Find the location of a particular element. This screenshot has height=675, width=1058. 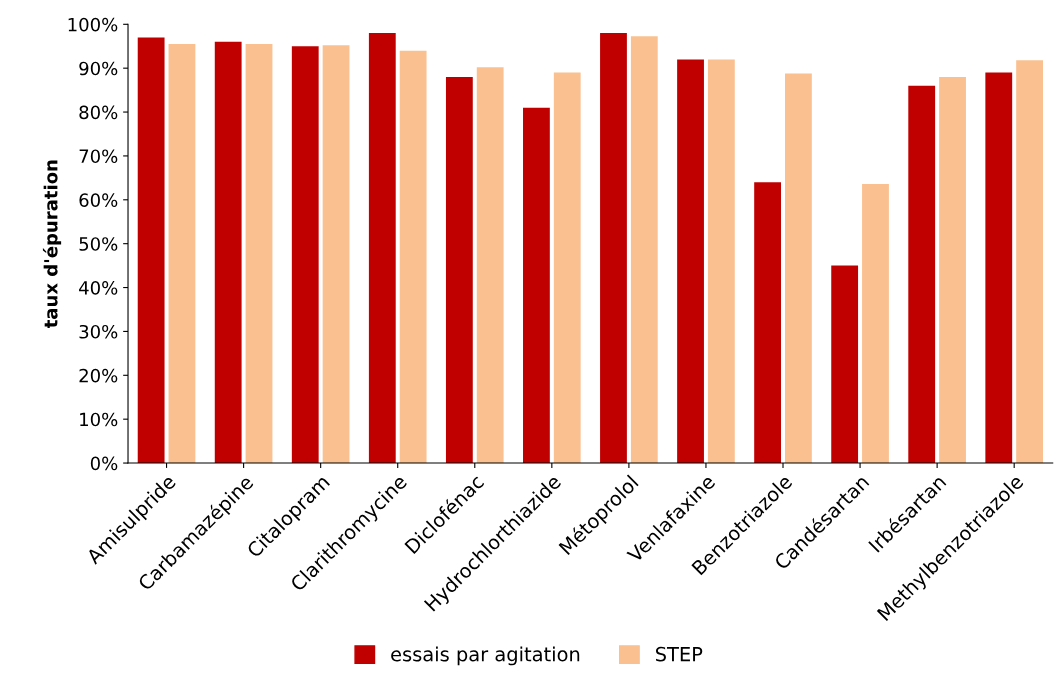

y-tick-label: 50% is located at coordinates (98, 244).